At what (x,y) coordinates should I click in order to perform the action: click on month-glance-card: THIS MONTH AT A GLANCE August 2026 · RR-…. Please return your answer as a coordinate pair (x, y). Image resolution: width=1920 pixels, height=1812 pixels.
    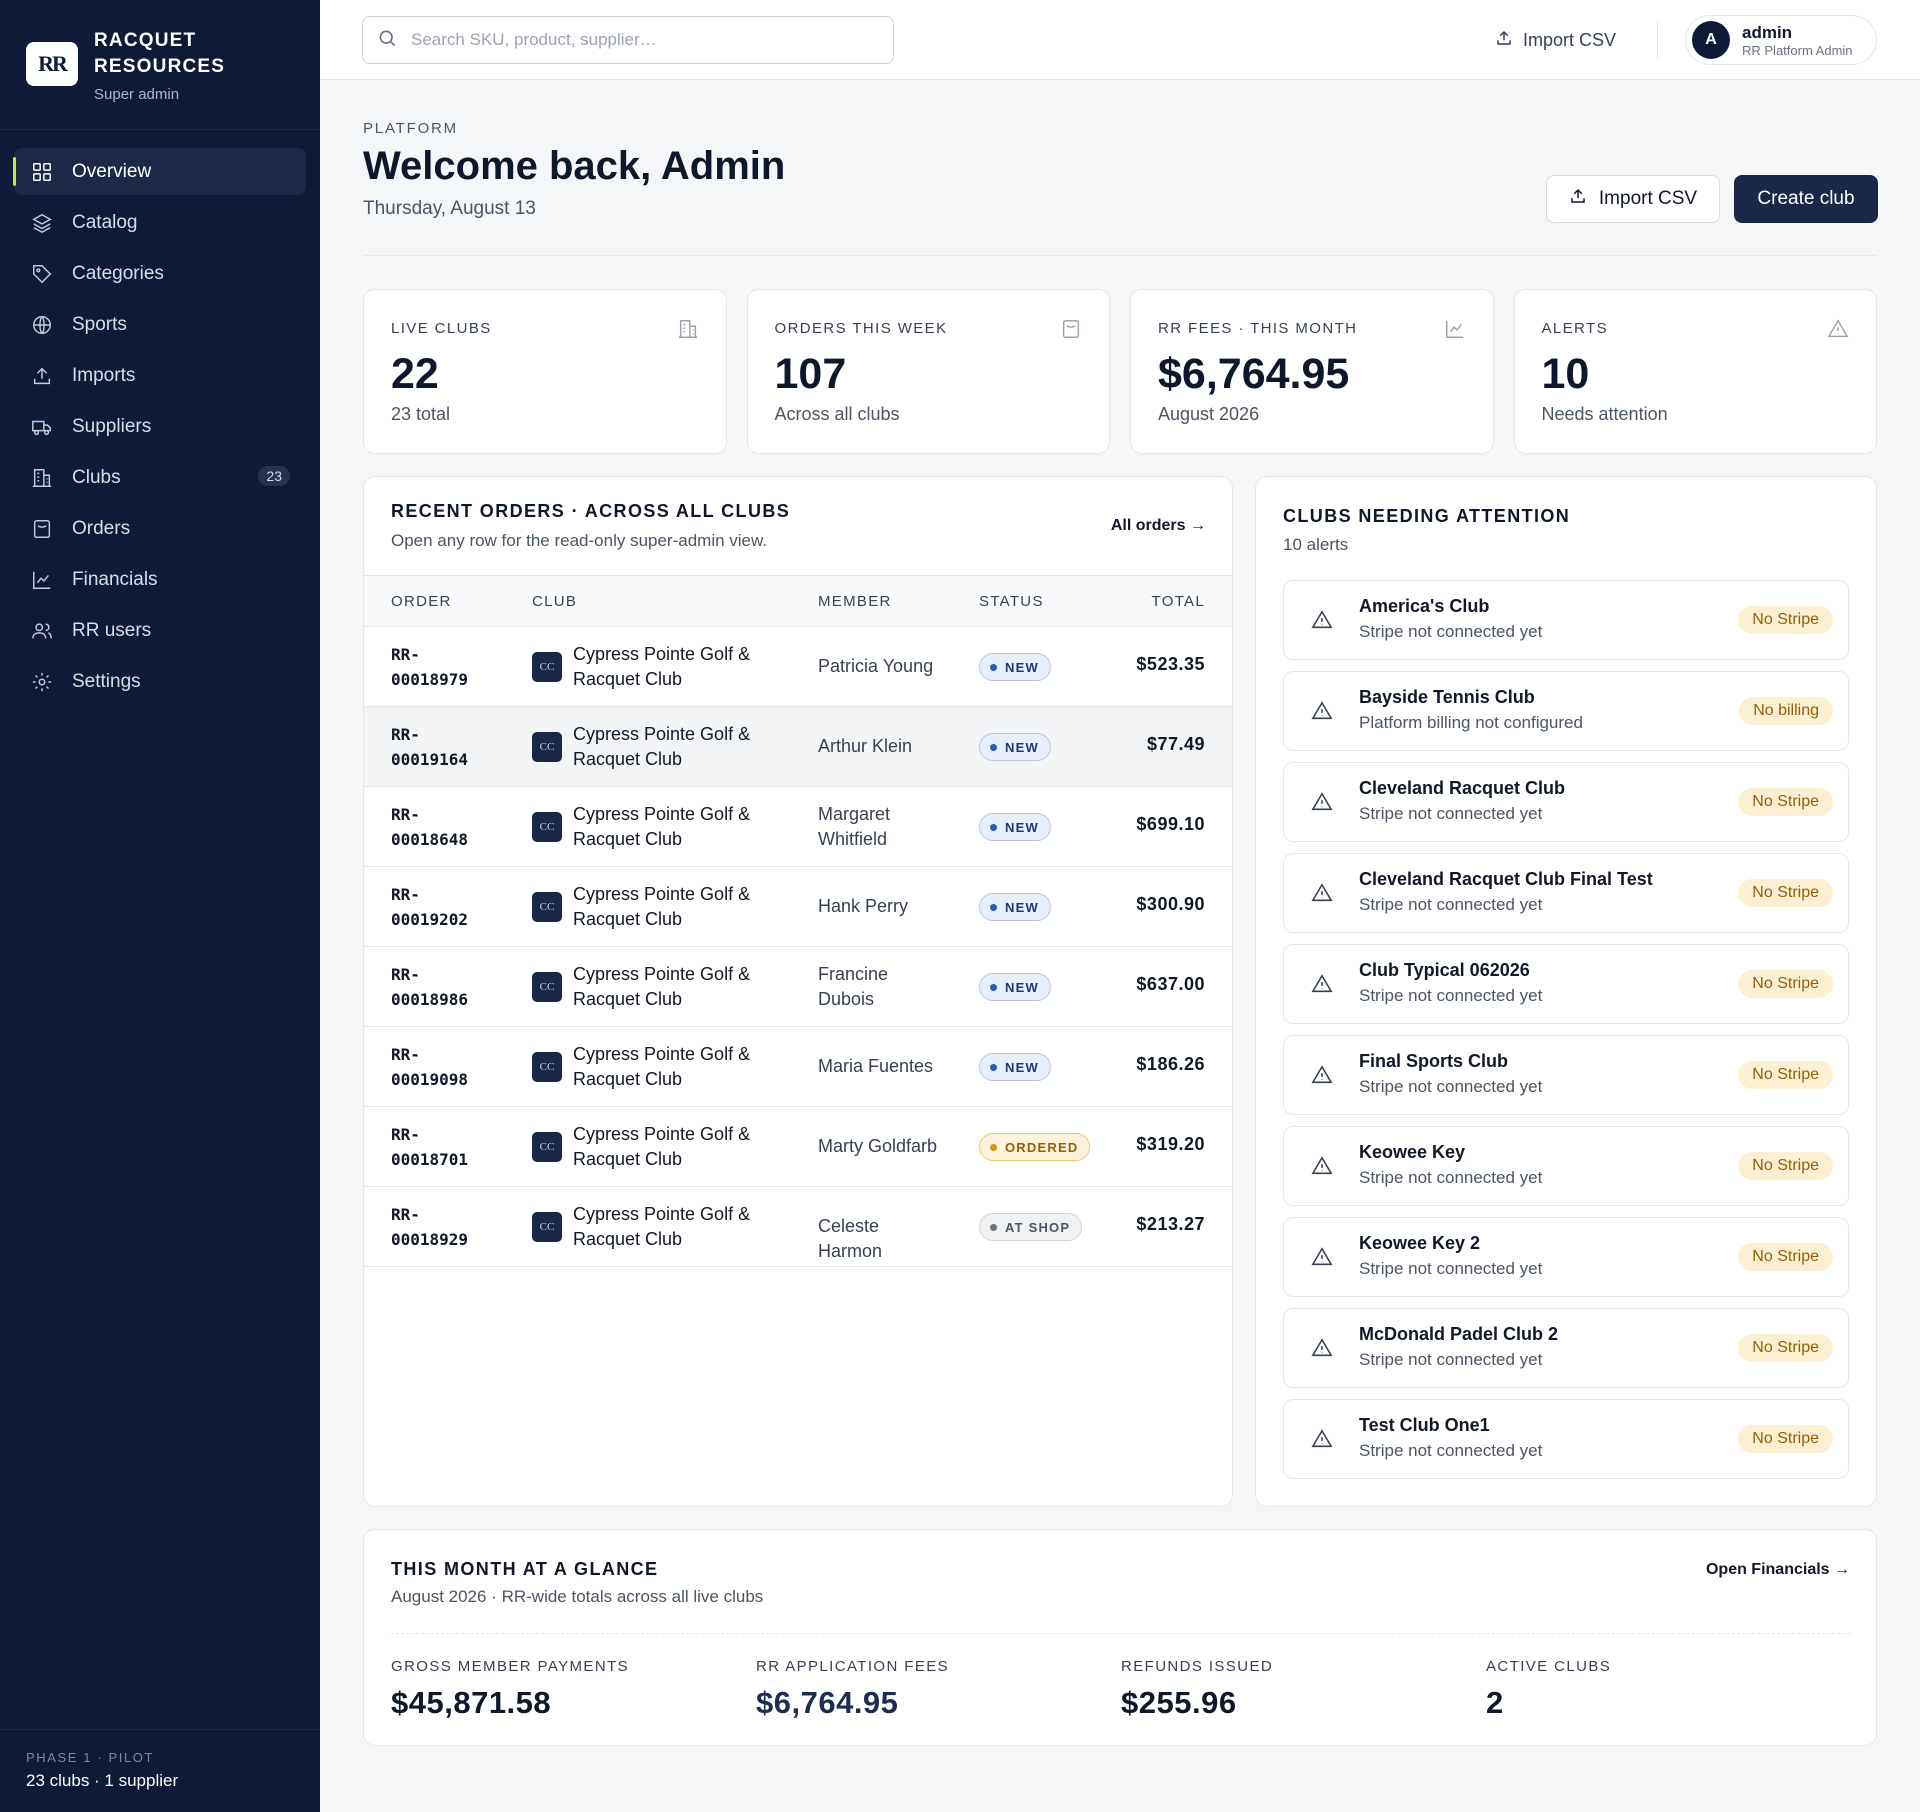
    Looking at the image, I should click on (1120, 1637).